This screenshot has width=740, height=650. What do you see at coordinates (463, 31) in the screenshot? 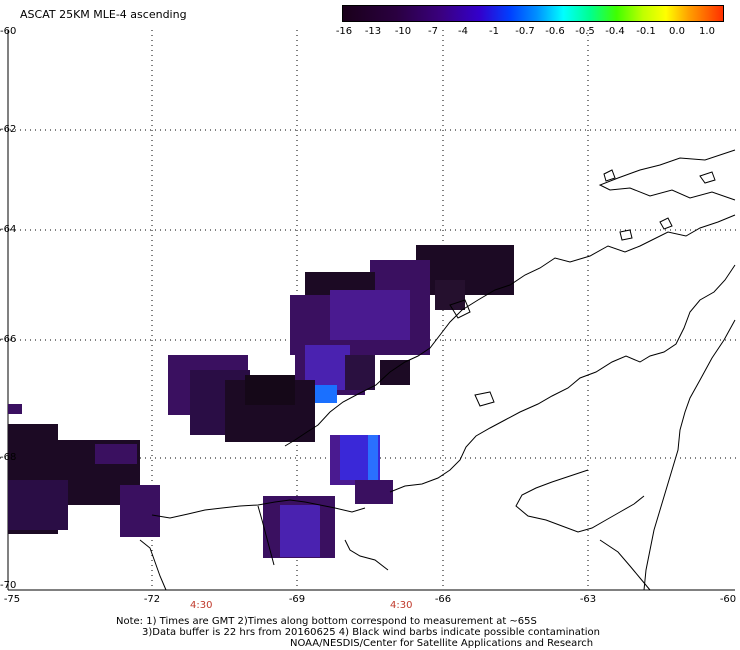
I see `colorbar-tick: -4` at bounding box center [463, 31].